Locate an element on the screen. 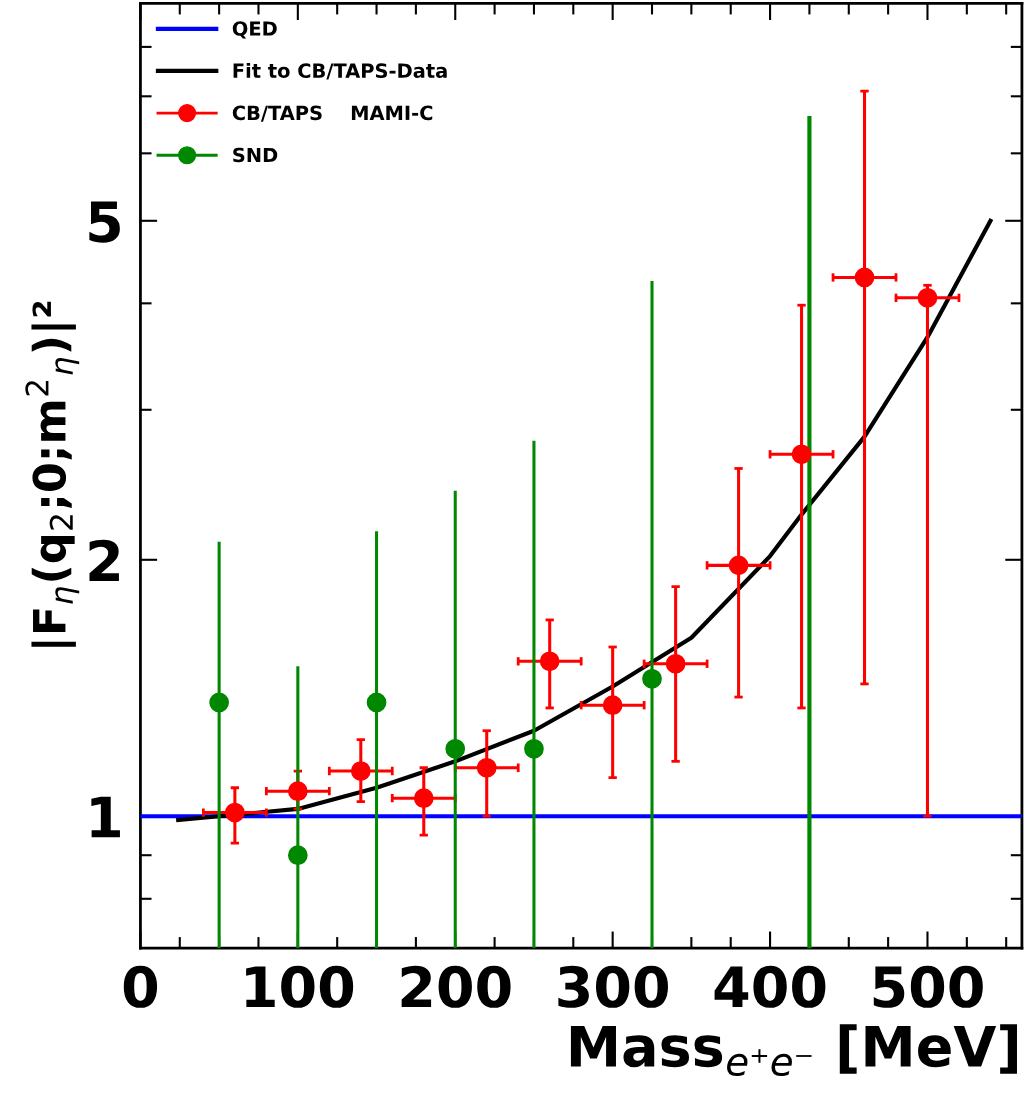 The height and width of the screenshot is (1109, 1025). x-tick-label: 200 is located at coordinates (456, 986).